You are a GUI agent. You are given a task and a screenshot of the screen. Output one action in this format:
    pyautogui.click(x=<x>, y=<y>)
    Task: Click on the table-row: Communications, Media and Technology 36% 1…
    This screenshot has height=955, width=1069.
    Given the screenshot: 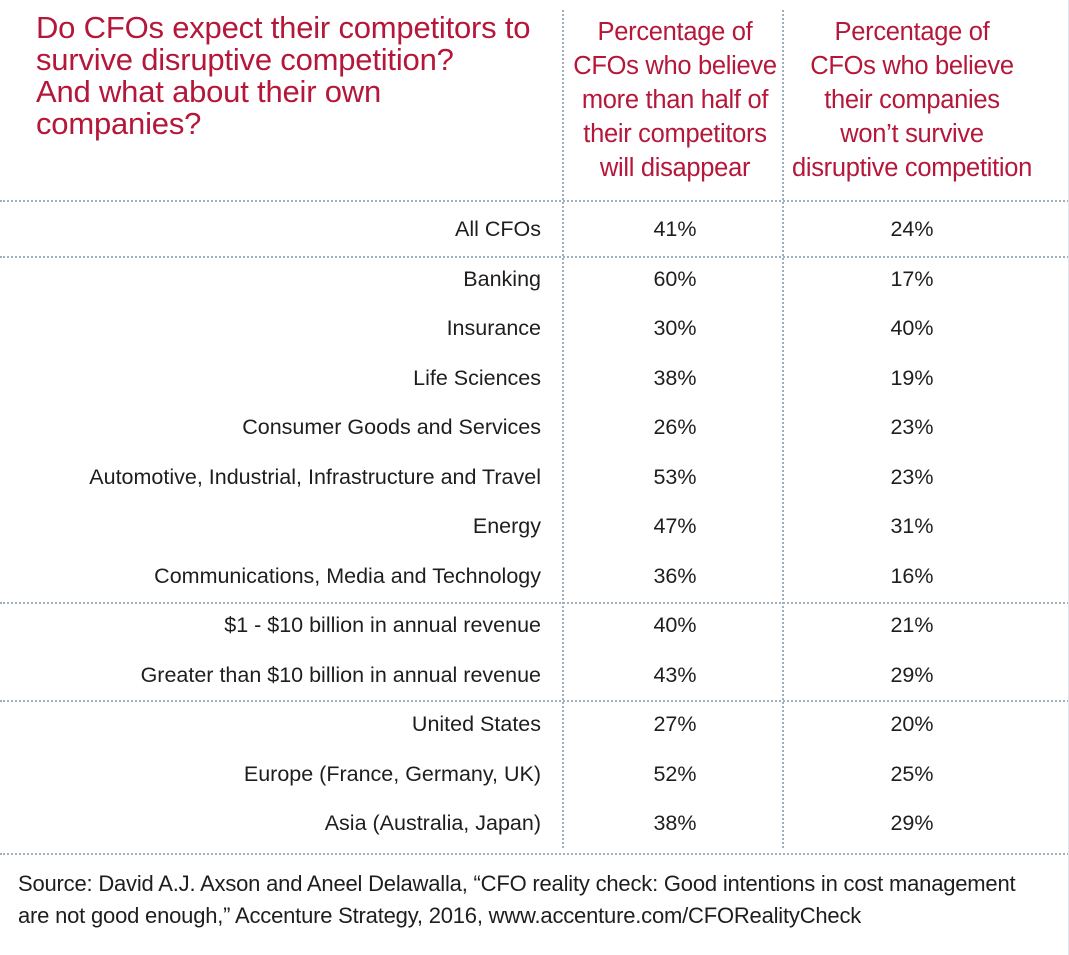 What is the action you would take?
    pyautogui.click(x=534, y=576)
    